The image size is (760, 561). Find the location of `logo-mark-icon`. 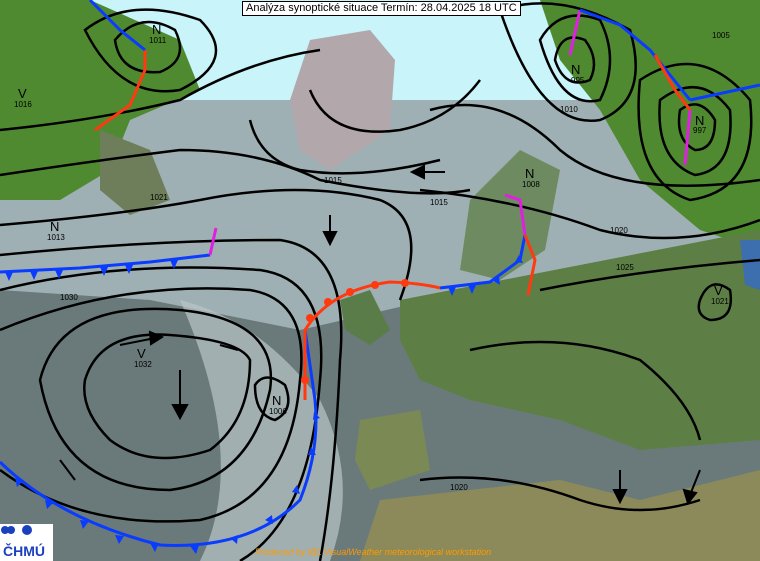

logo-mark-icon is located at coordinates (16, 530).